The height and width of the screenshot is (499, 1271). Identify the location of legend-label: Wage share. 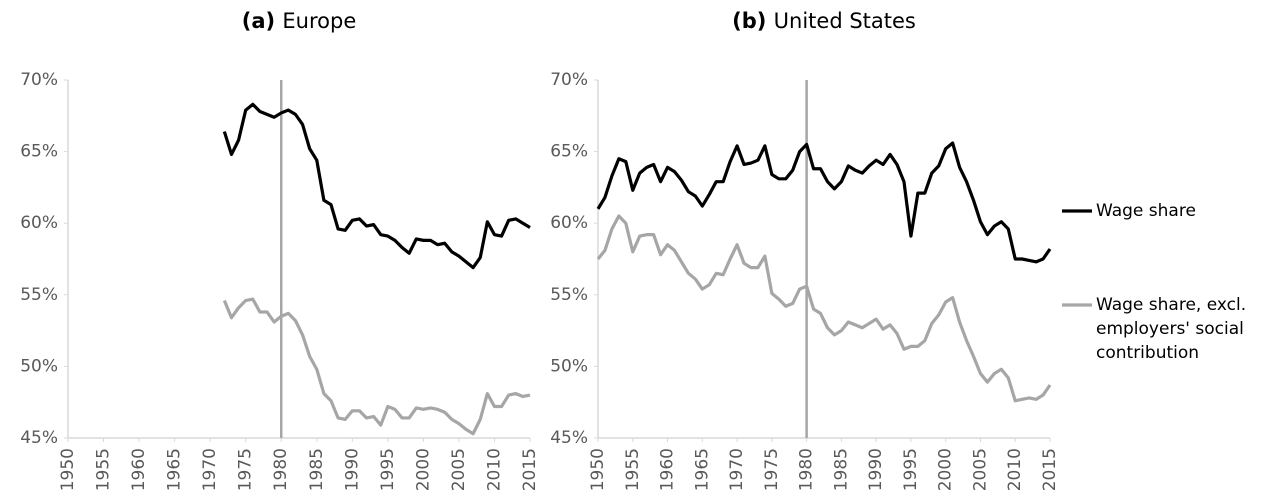
(1146, 211).